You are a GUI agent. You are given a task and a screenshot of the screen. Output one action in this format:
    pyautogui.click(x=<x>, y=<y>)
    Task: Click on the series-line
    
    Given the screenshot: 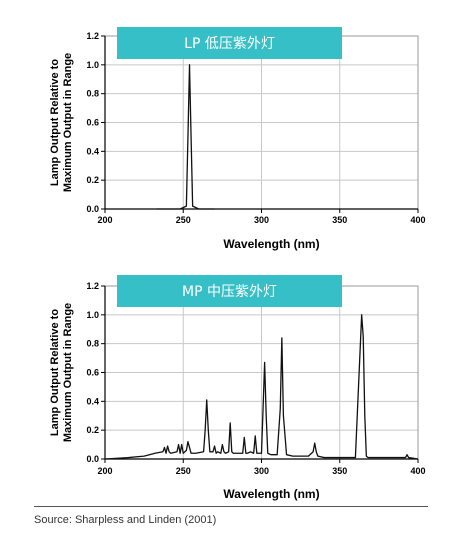 What is the action you would take?
    pyautogui.click(x=185, y=137)
    